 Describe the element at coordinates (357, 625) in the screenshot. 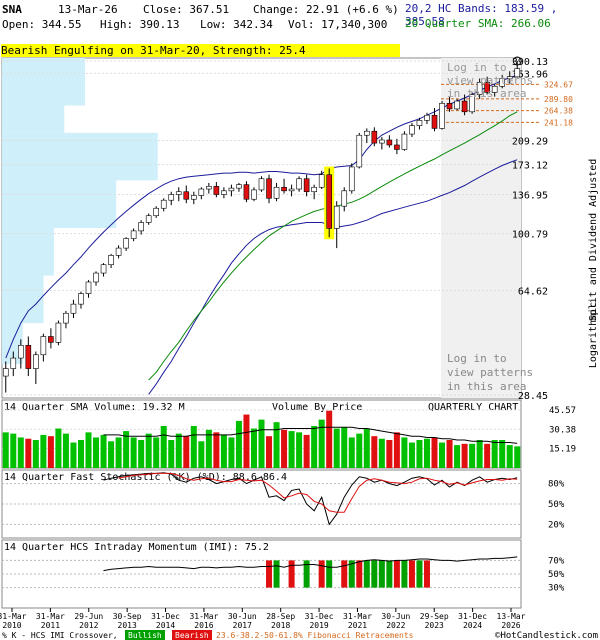

I see `x-tick-label-year: 2021` at that location.